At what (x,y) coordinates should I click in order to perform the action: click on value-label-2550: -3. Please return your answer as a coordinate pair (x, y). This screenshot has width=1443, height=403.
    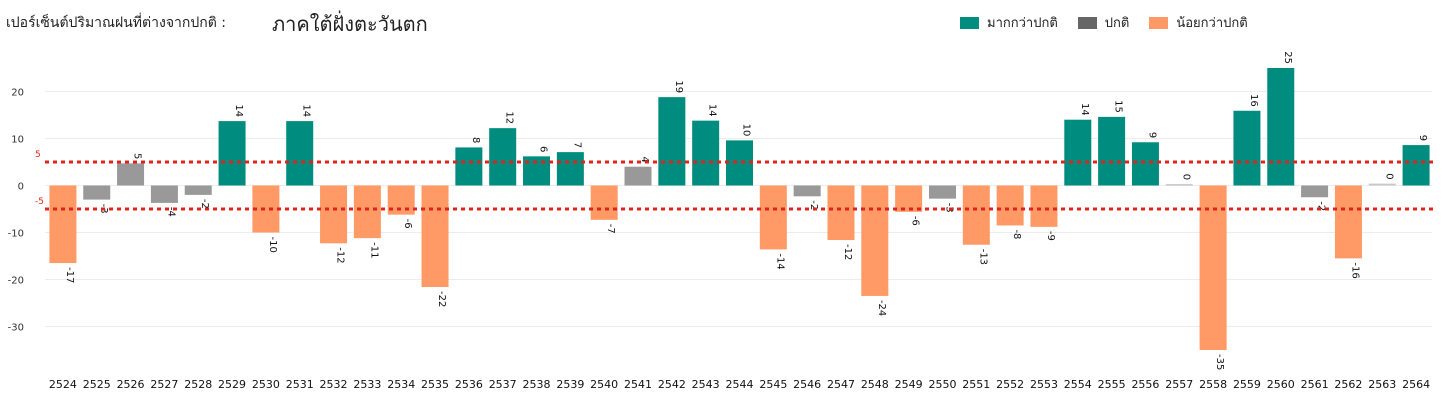
    Looking at the image, I should click on (948, 208).